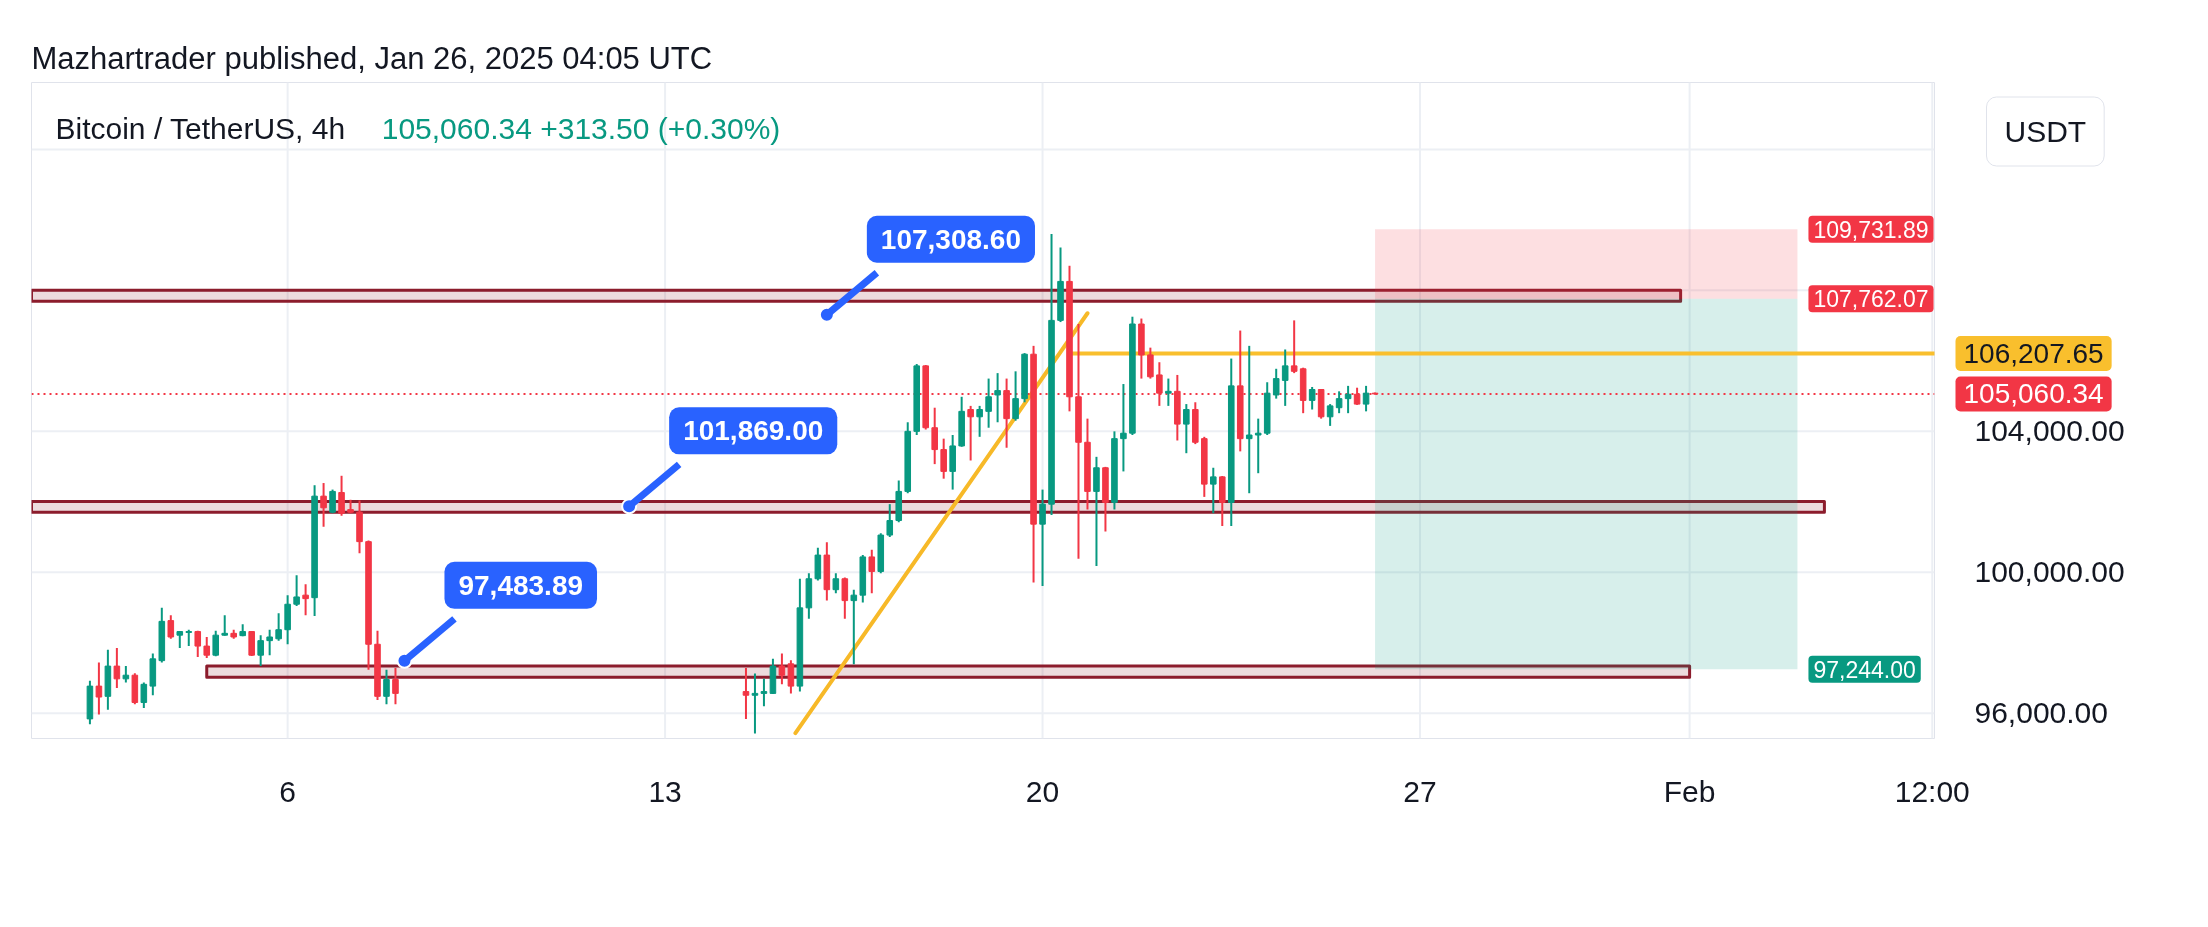  What do you see at coordinates (1042, 791) in the screenshot?
I see `x-tick-label: 20` at bounding box center [1042, 791].